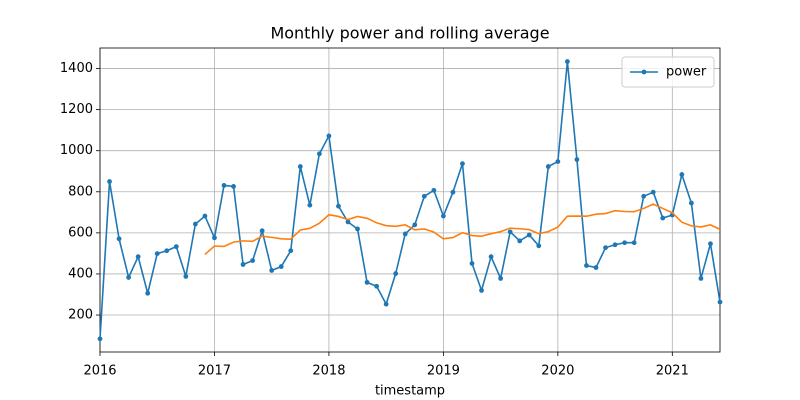 Image resolution: width=800 pixels, height=400 pixels. Describe the element at coordinates (76, 109) in the screenshot. I see `y-tick-label: 1200` at that location.